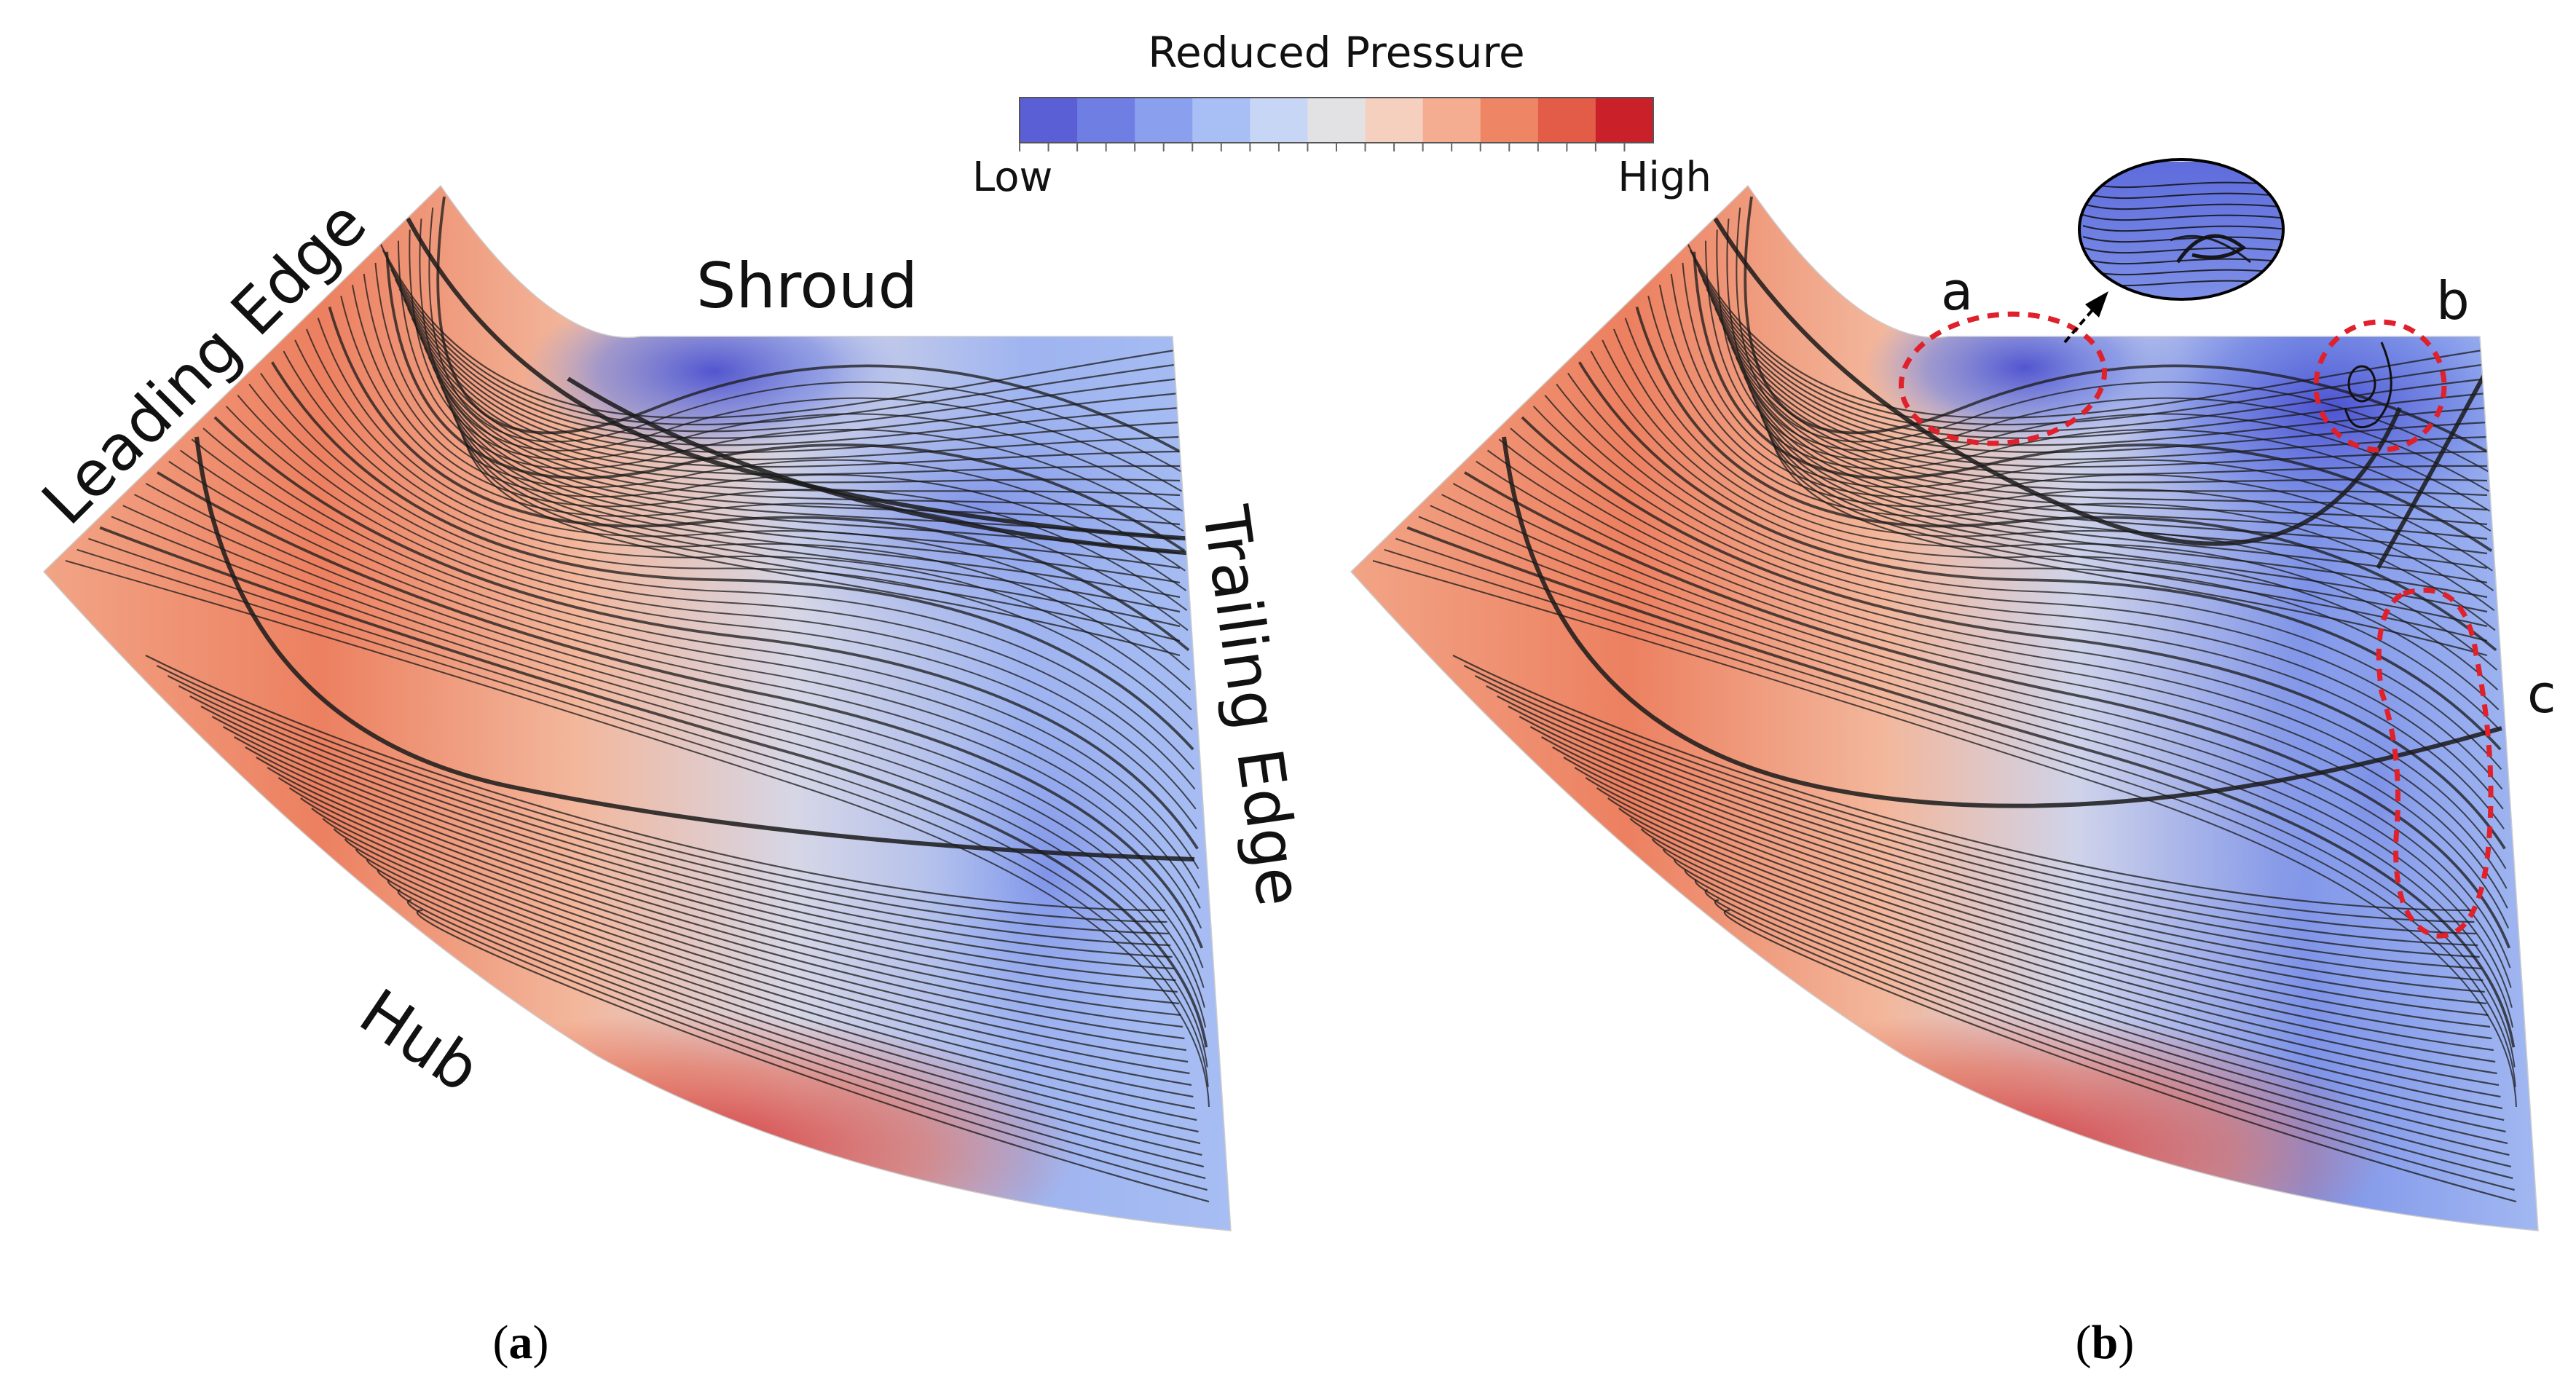 This screenshot has width=2576, height=1388. What do you see at coordinates (2181, 230) in the screenshot?
I see `inset-zoom` at bounding box center [2181, 230].